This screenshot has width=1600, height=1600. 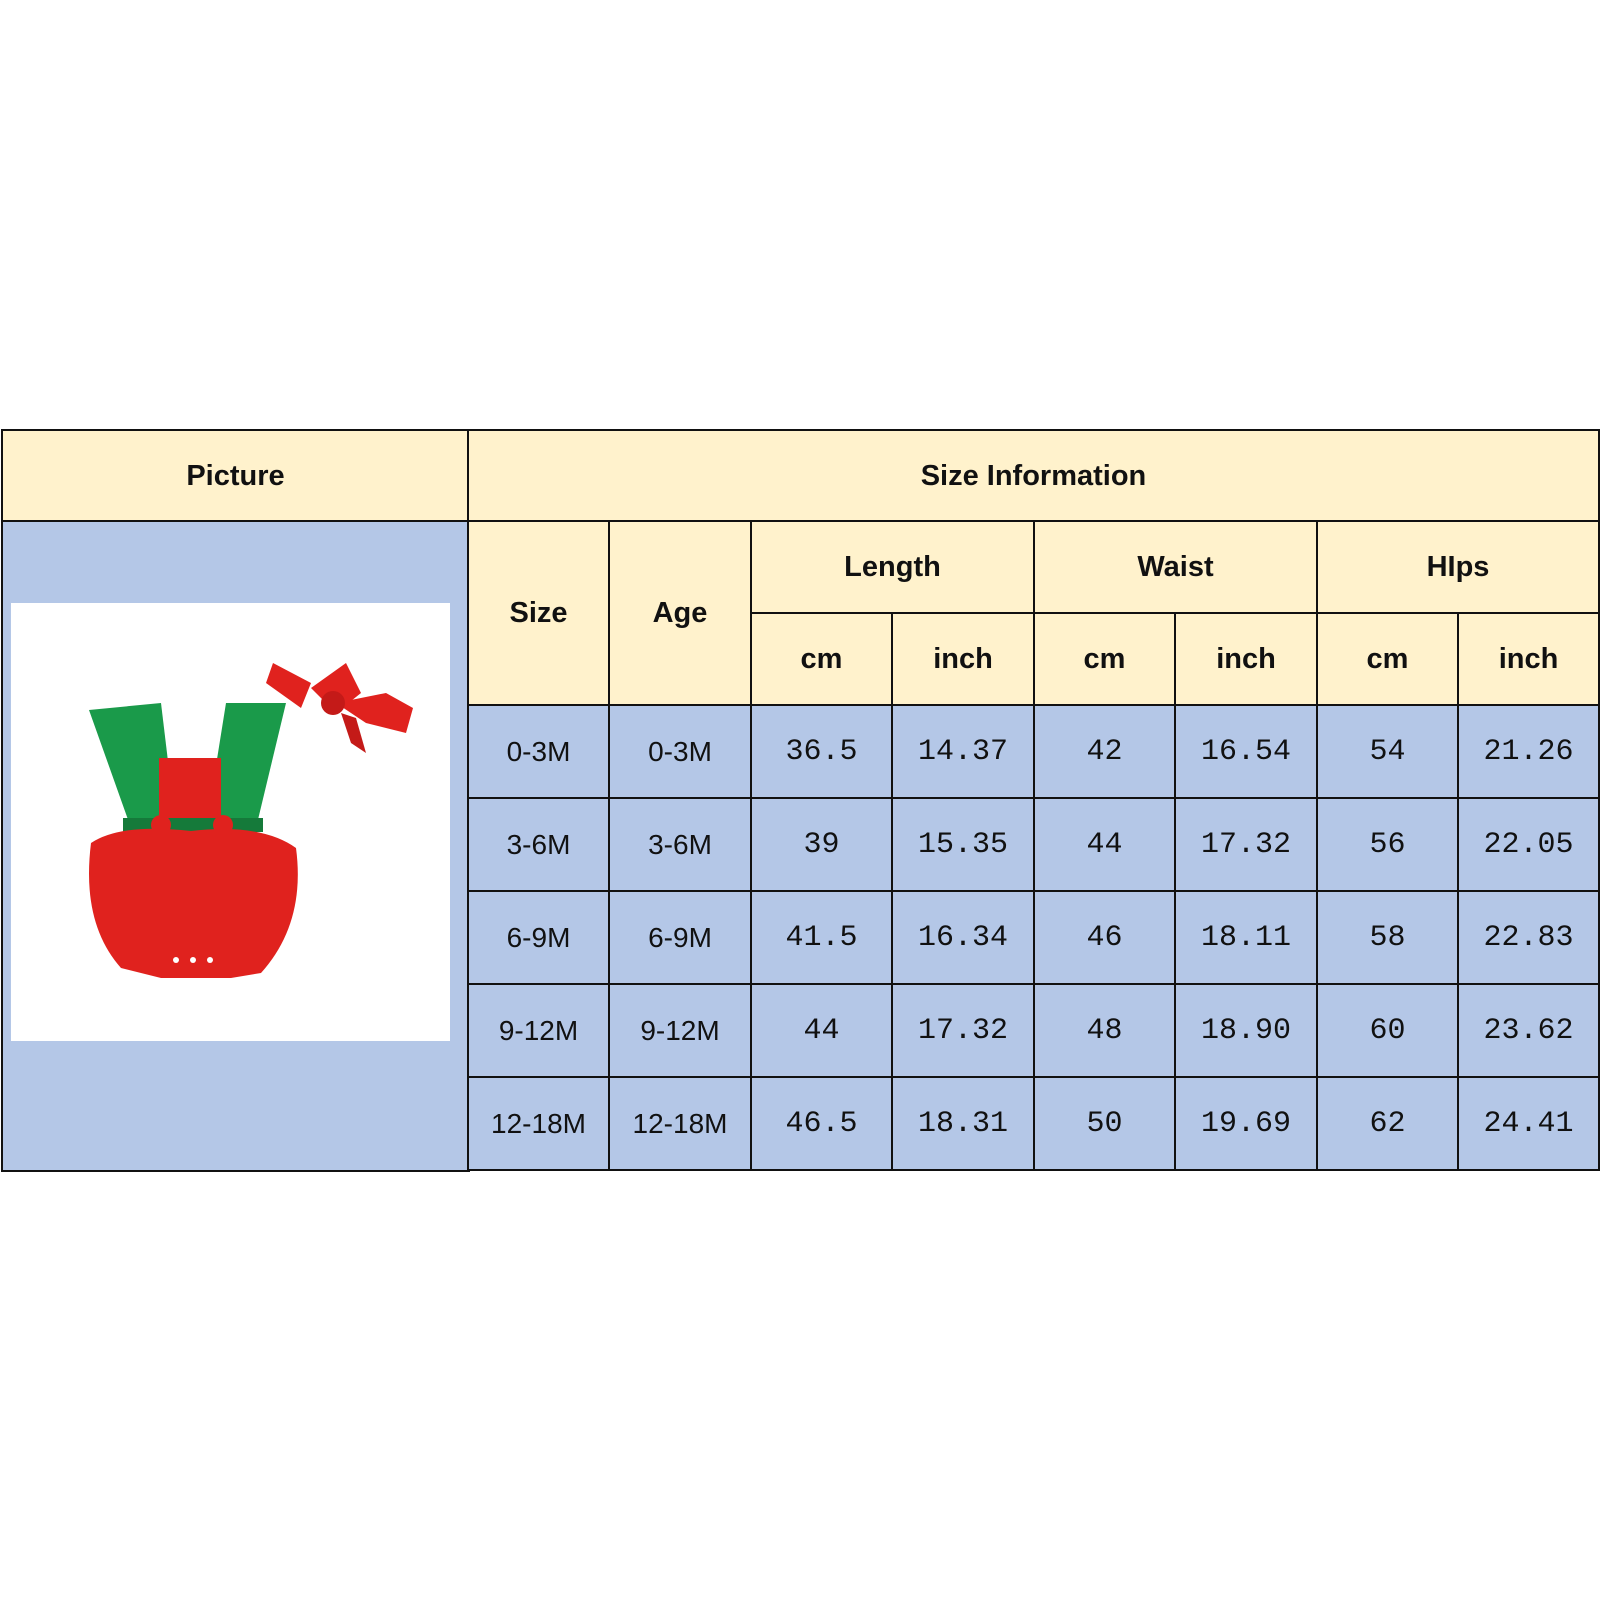 What do you see at coordinates (1033, 476) in the screenshot?
I see `header-size-information: Size Information` at bounding box center [1033, 476].